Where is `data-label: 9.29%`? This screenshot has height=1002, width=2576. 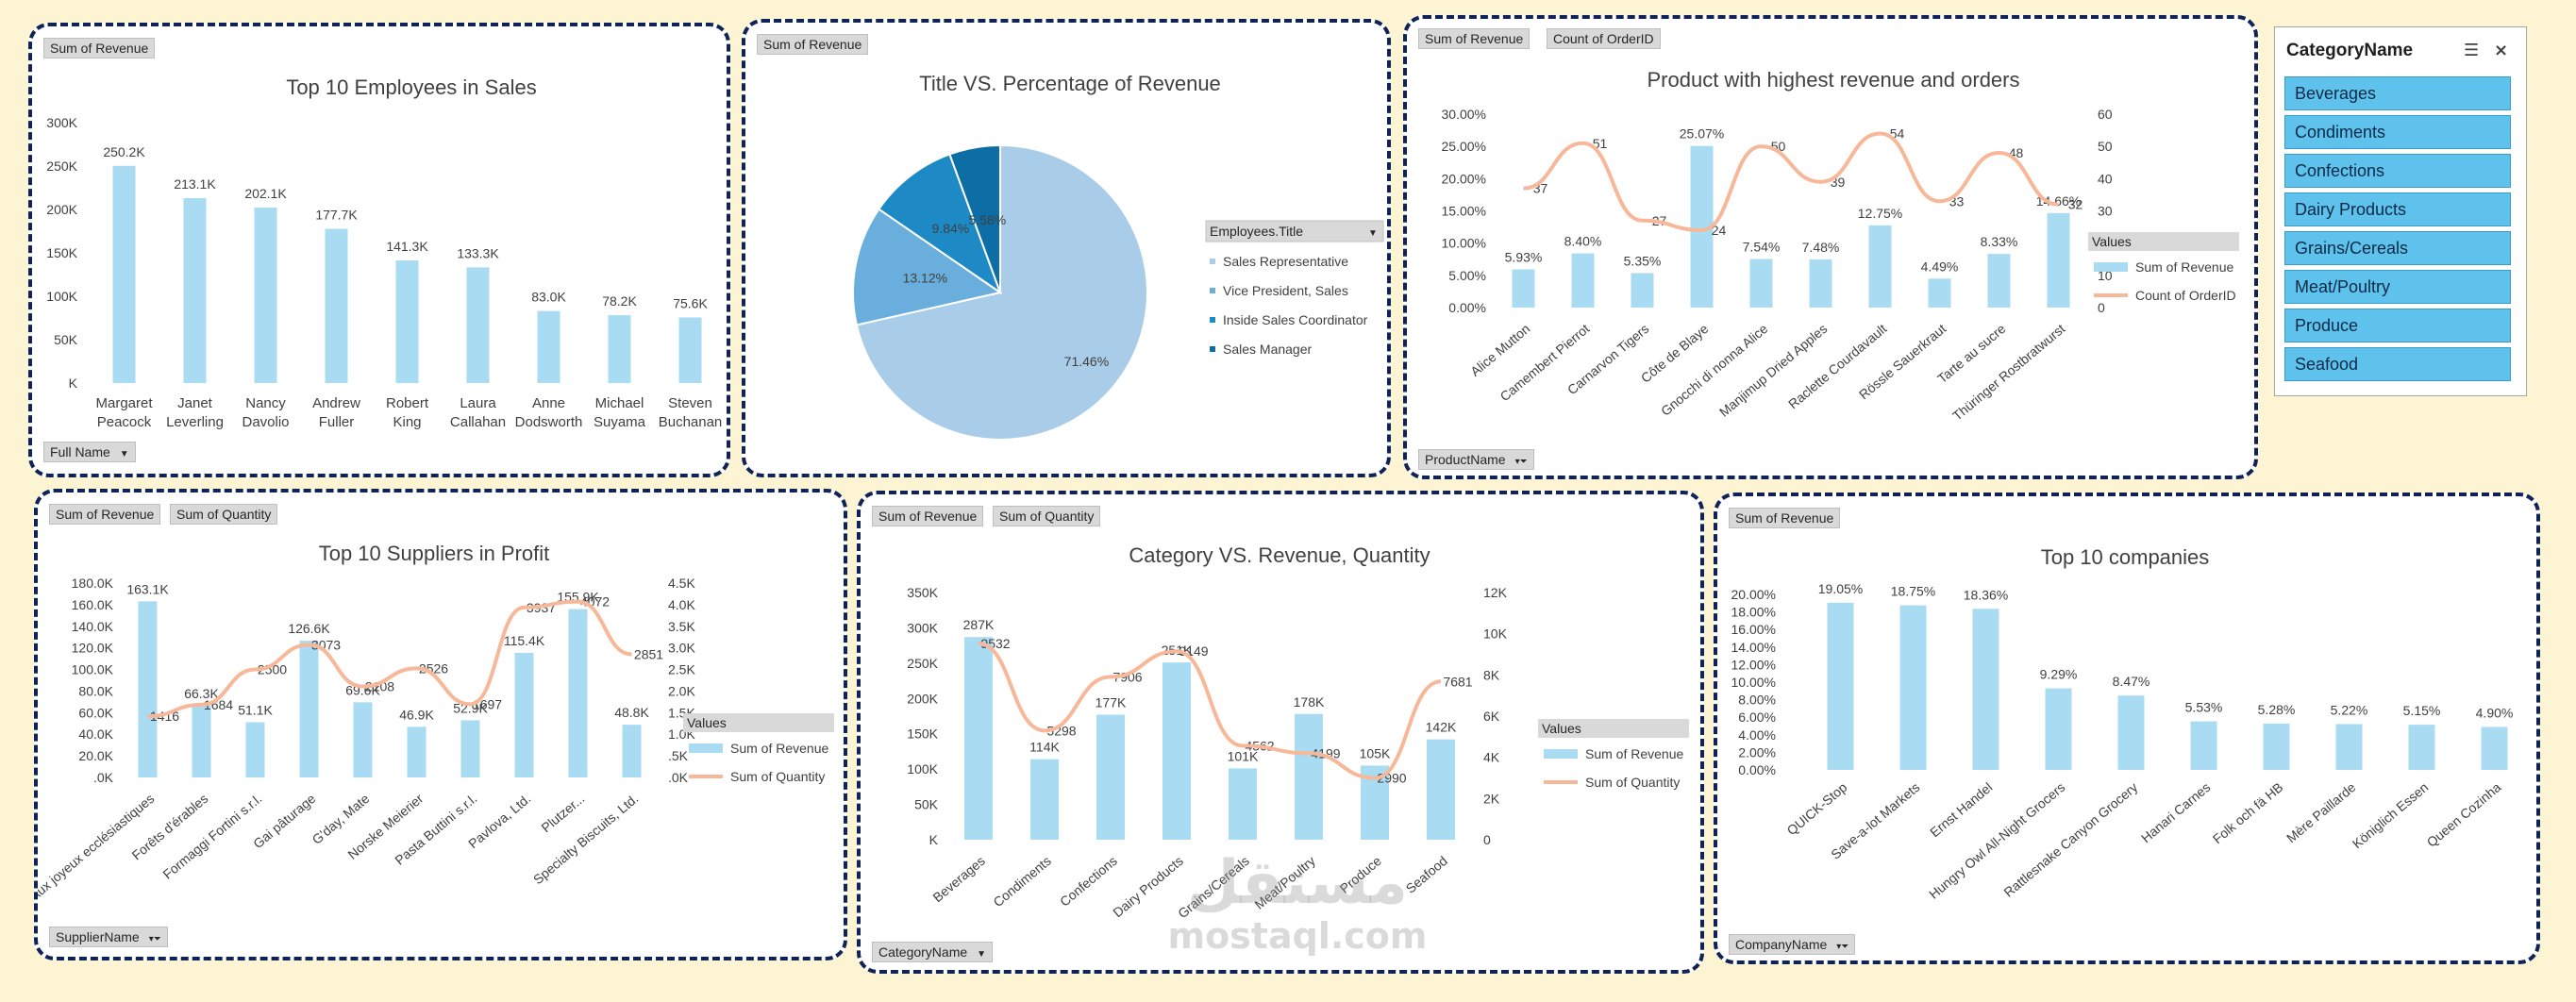
data-label: 9.29% is located at coordinates (2059, 674).